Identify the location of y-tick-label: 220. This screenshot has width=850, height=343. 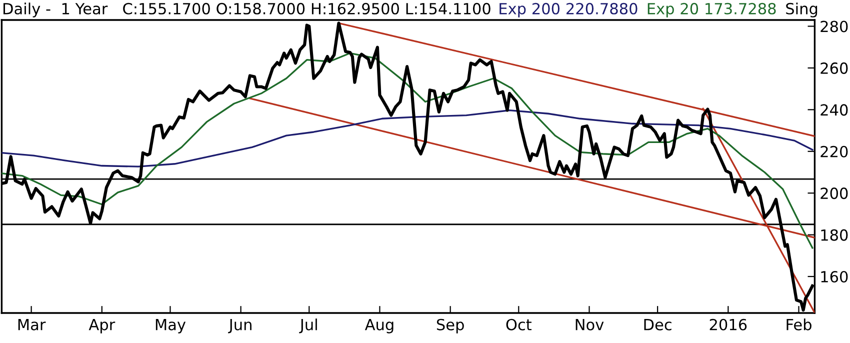
(834, 152).